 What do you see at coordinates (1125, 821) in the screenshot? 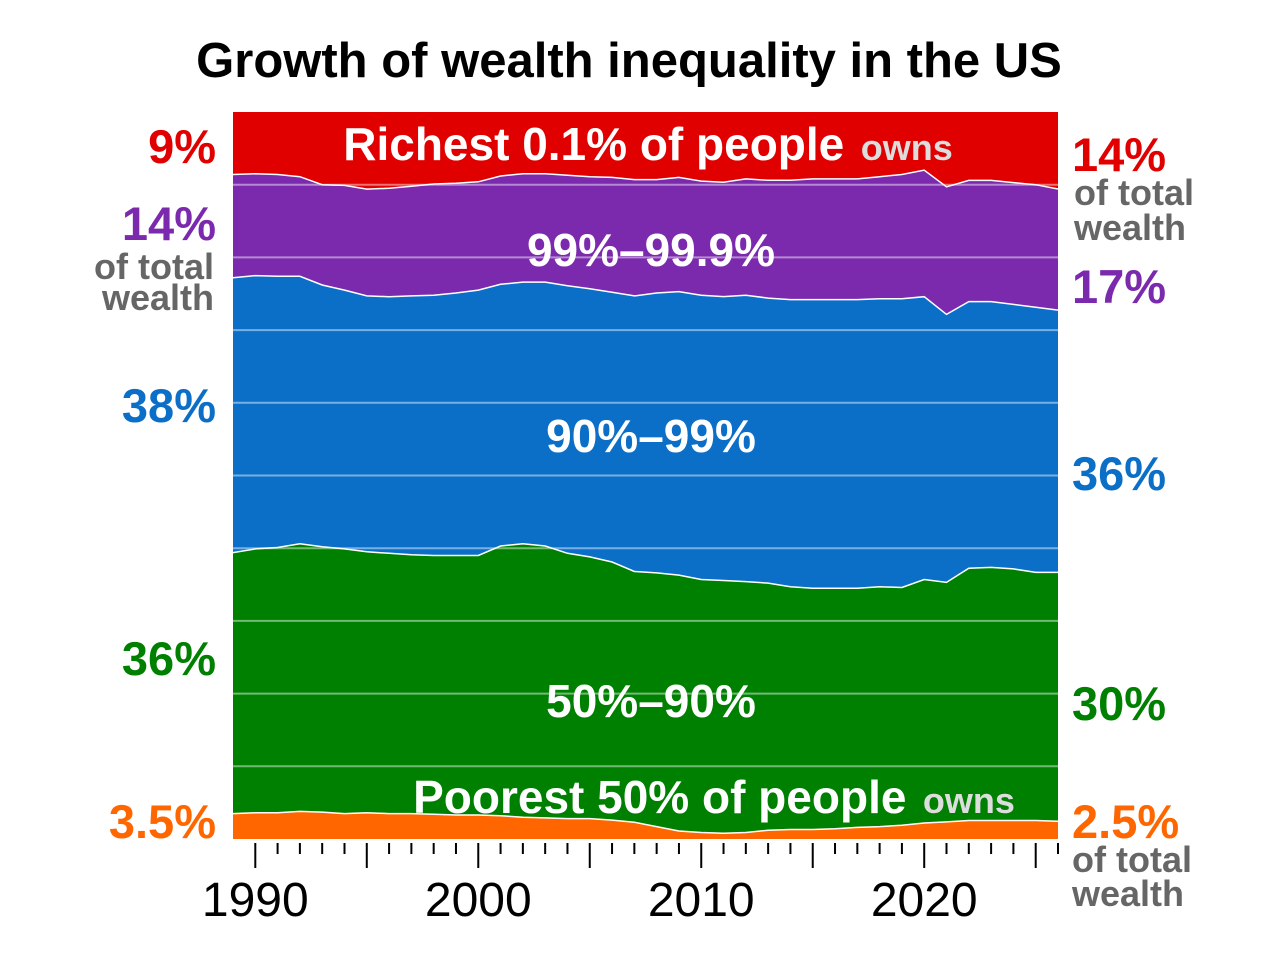
I see `right-bottom-pct: 2.5%` at bounding box center [1125, 821].